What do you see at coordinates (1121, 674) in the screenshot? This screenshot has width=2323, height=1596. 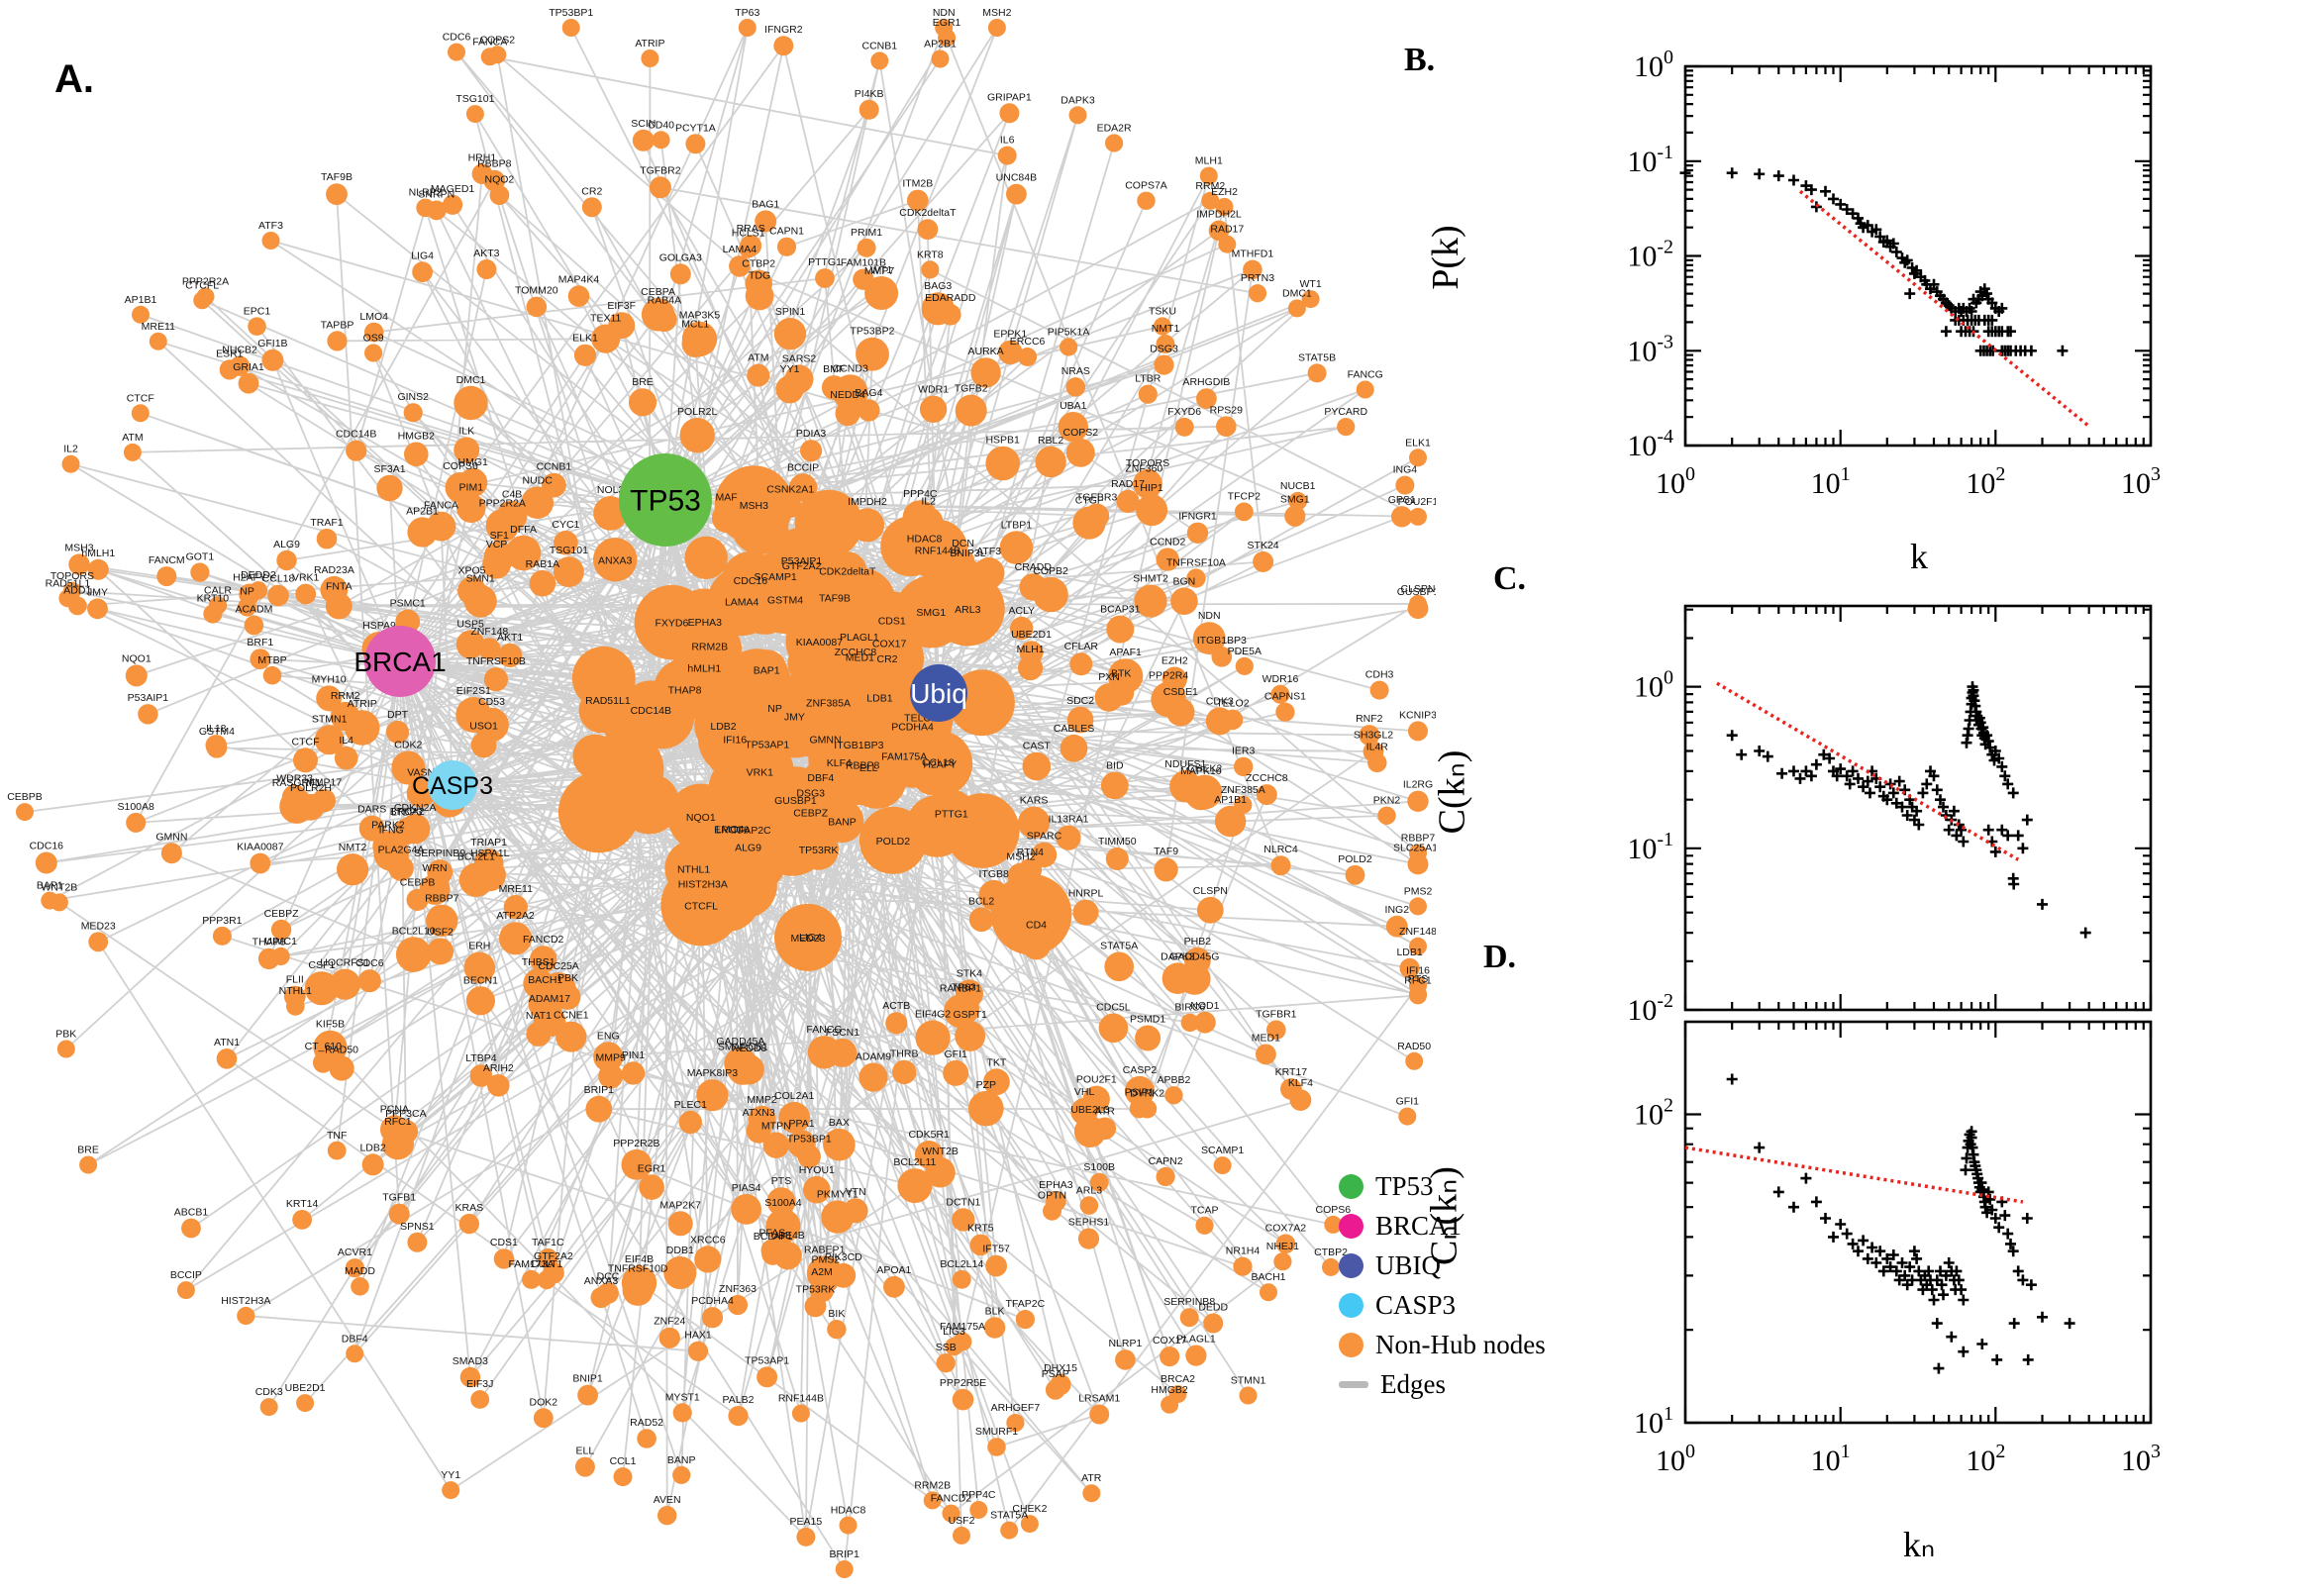 I see `node-label: BTK` at bounding box center [1121, 674].